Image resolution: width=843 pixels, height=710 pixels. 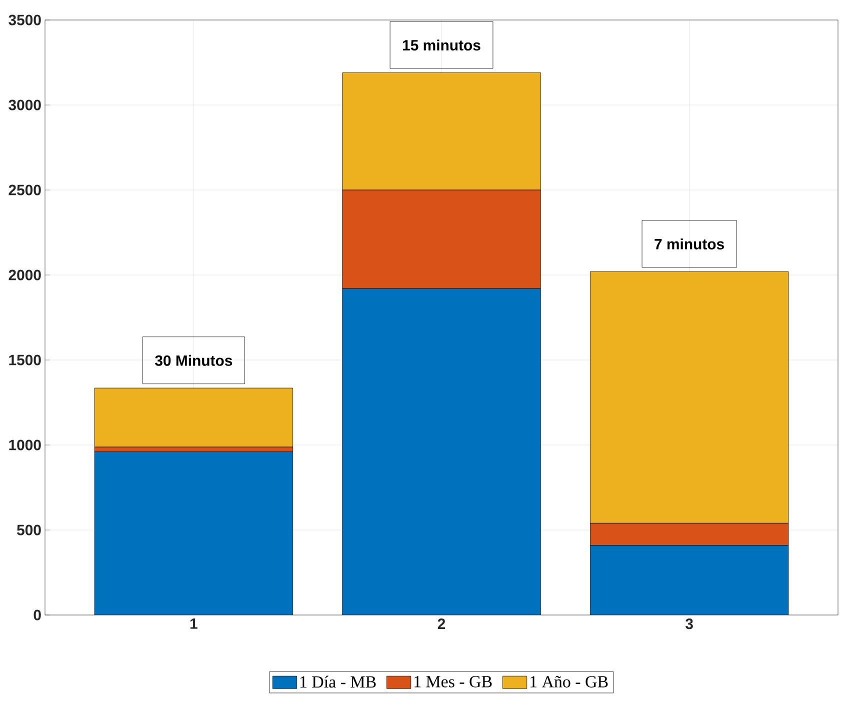 What do you see at coordinates (24, 190) in the screenshot?
I see `y-tick-label: 2500` at bounding box center [24, 190].